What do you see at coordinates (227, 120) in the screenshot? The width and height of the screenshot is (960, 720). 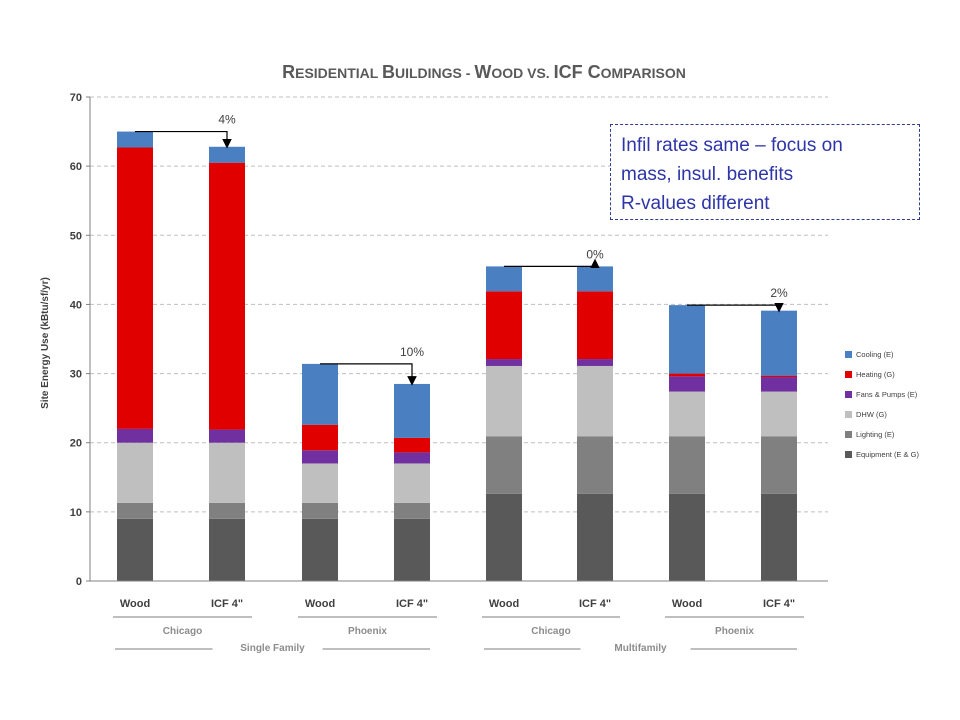 I see `percent-label: 4%` at bounding box center [227, 120].